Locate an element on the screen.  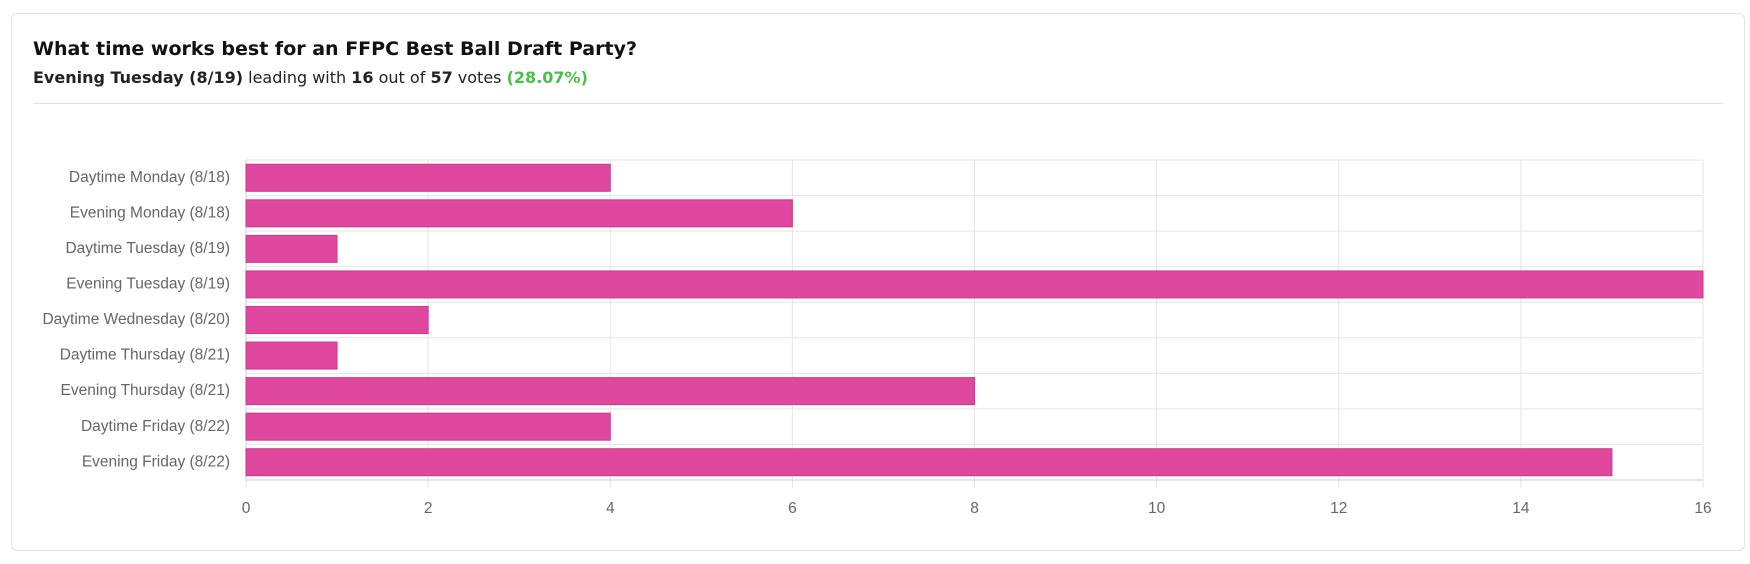
y-tick-label: Daytime Monday (8/18) is located at coordinates (149, 177).